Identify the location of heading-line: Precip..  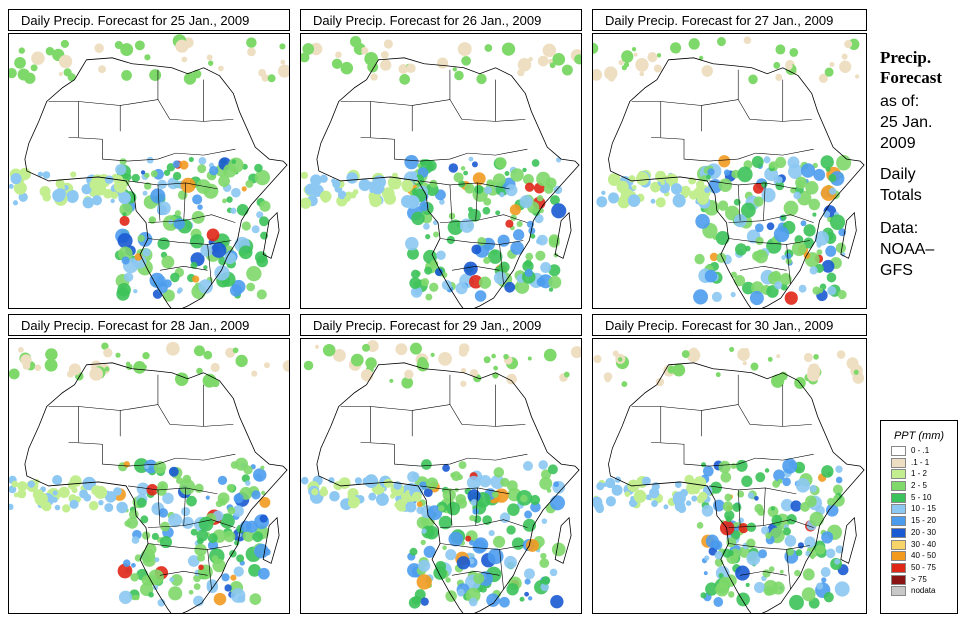
(906, 57).